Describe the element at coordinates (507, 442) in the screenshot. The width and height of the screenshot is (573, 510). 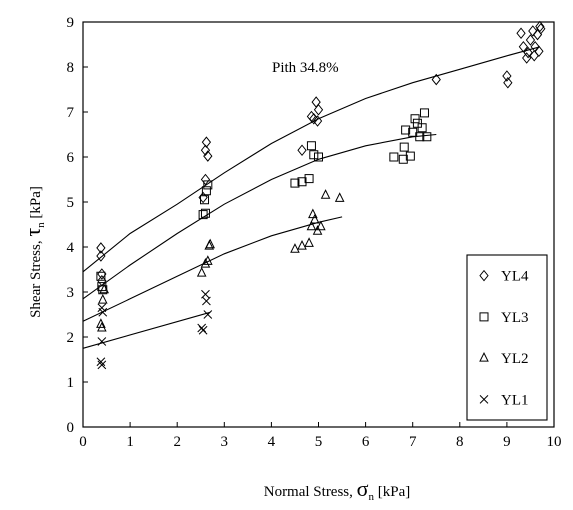
I see `x-tick-label: 9` at that location.